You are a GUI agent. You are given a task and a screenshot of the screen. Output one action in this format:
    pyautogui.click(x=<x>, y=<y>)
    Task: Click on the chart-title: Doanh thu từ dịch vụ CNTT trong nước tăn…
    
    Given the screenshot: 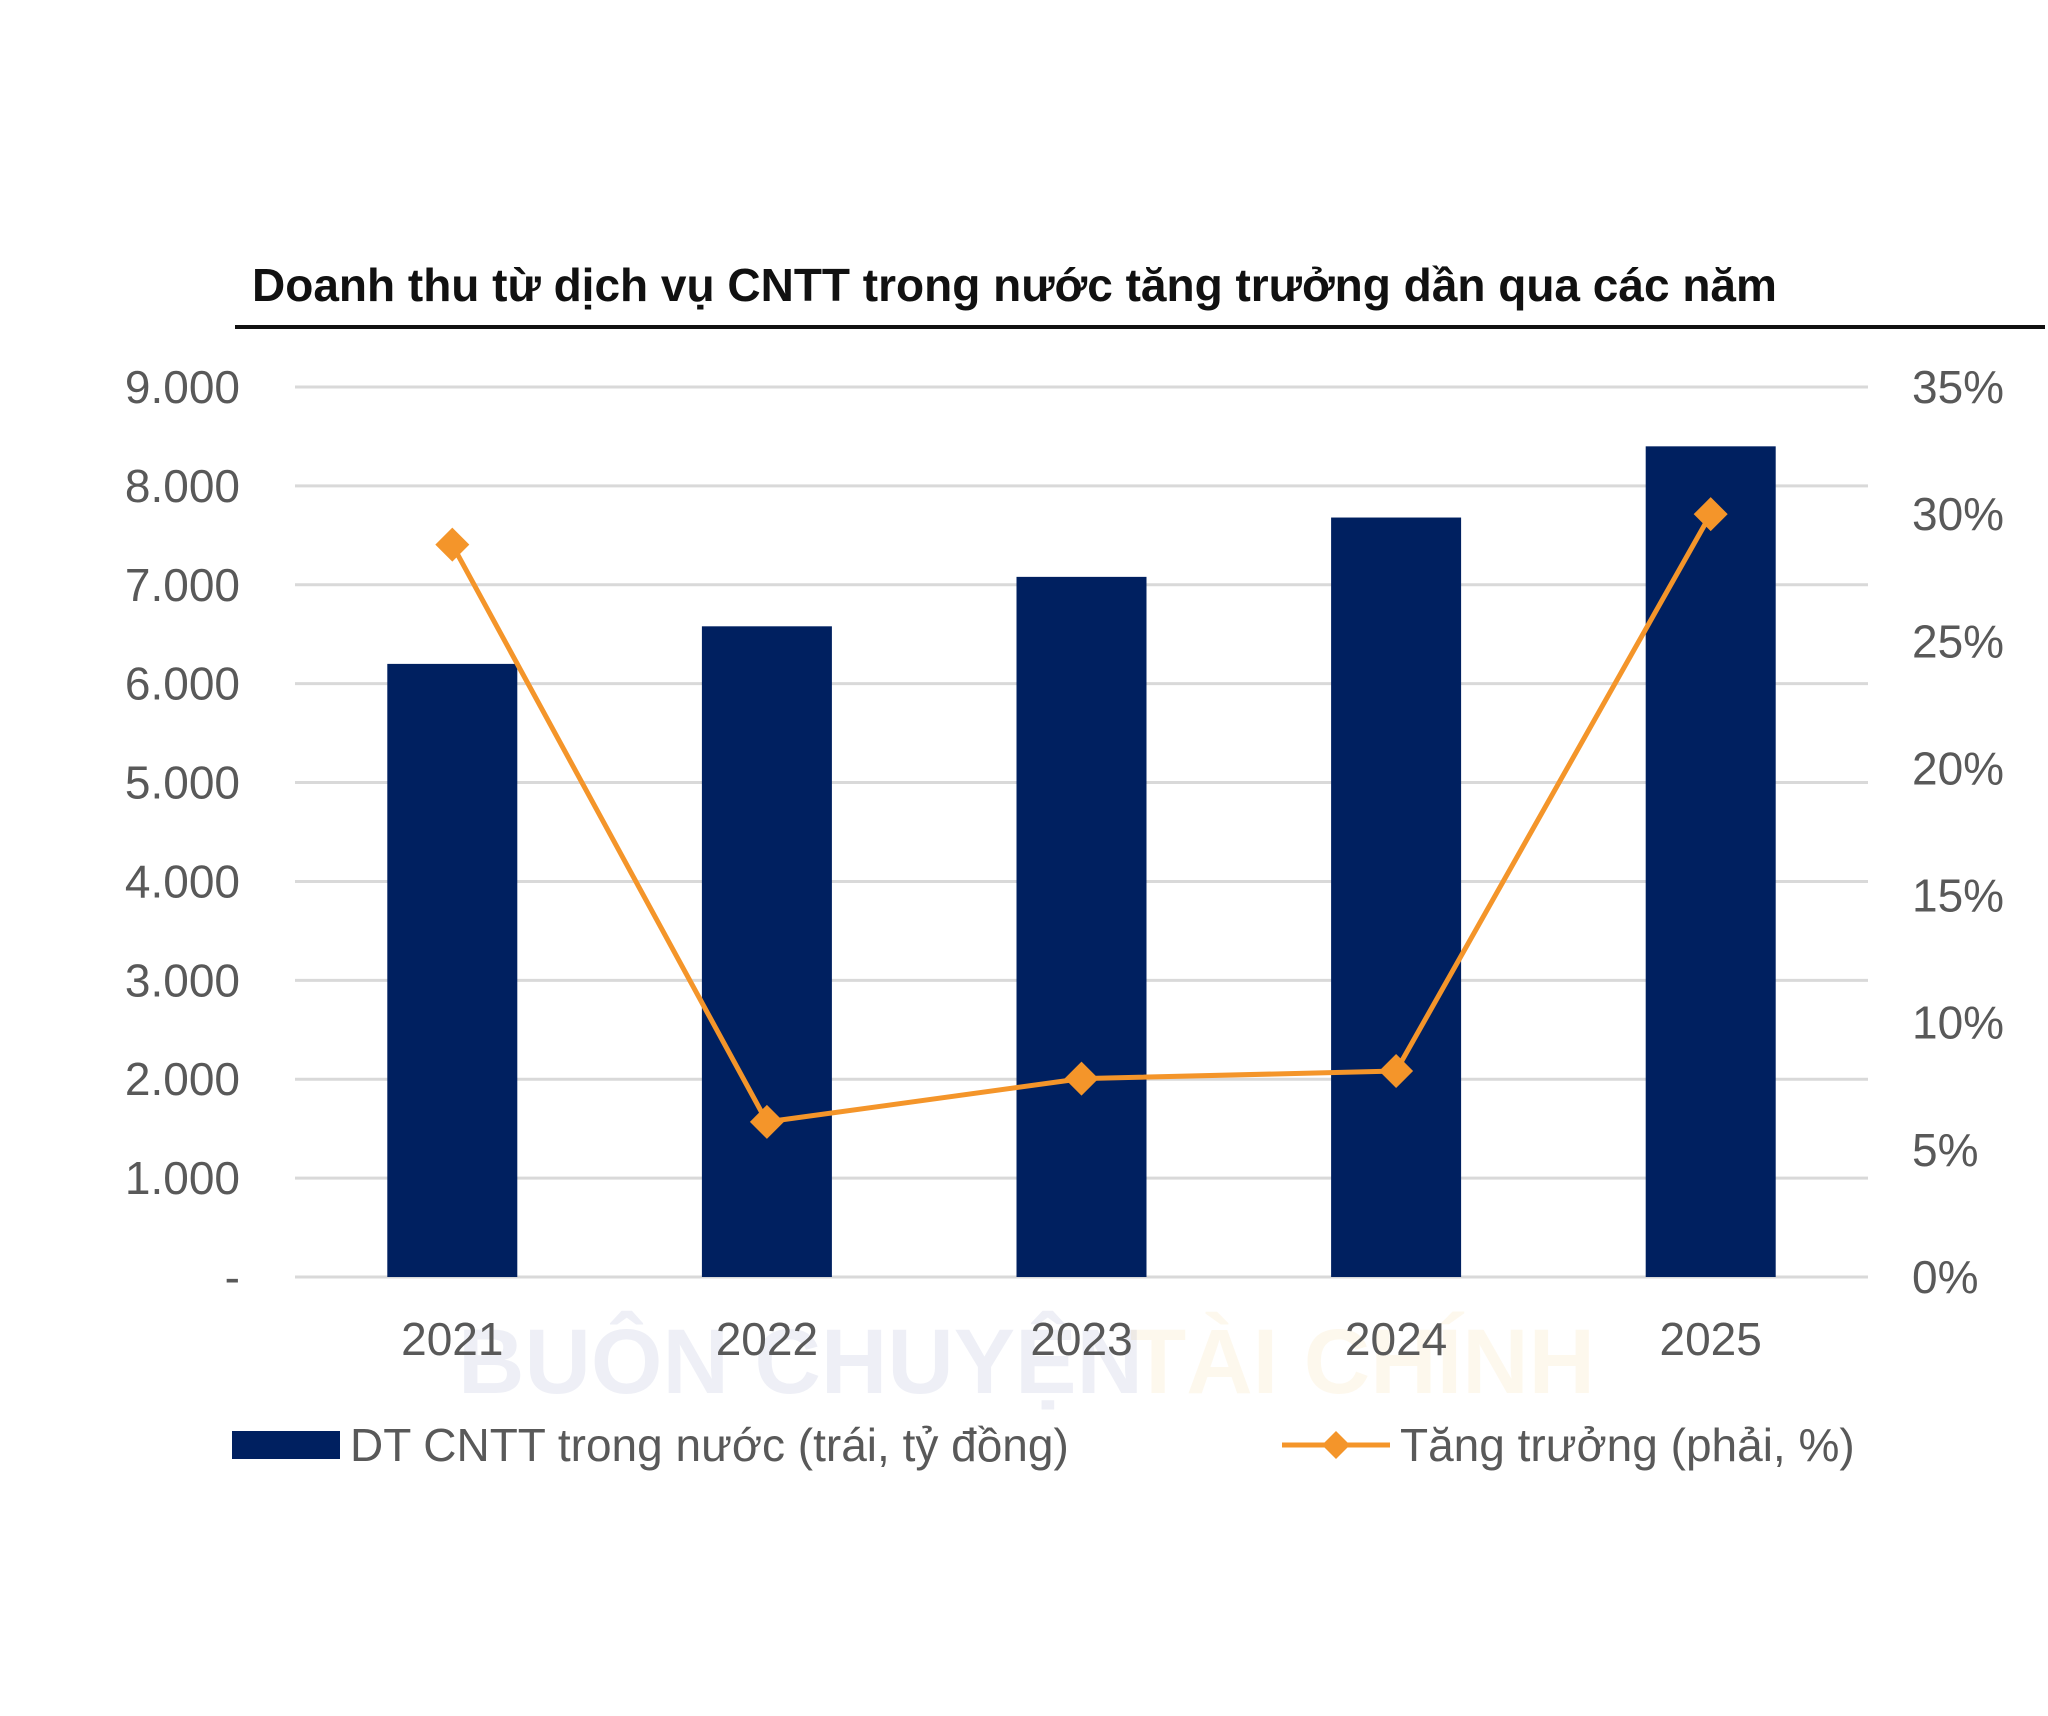 What is the action you would take?
    pyautogui.click(x=1014, y=285)
    